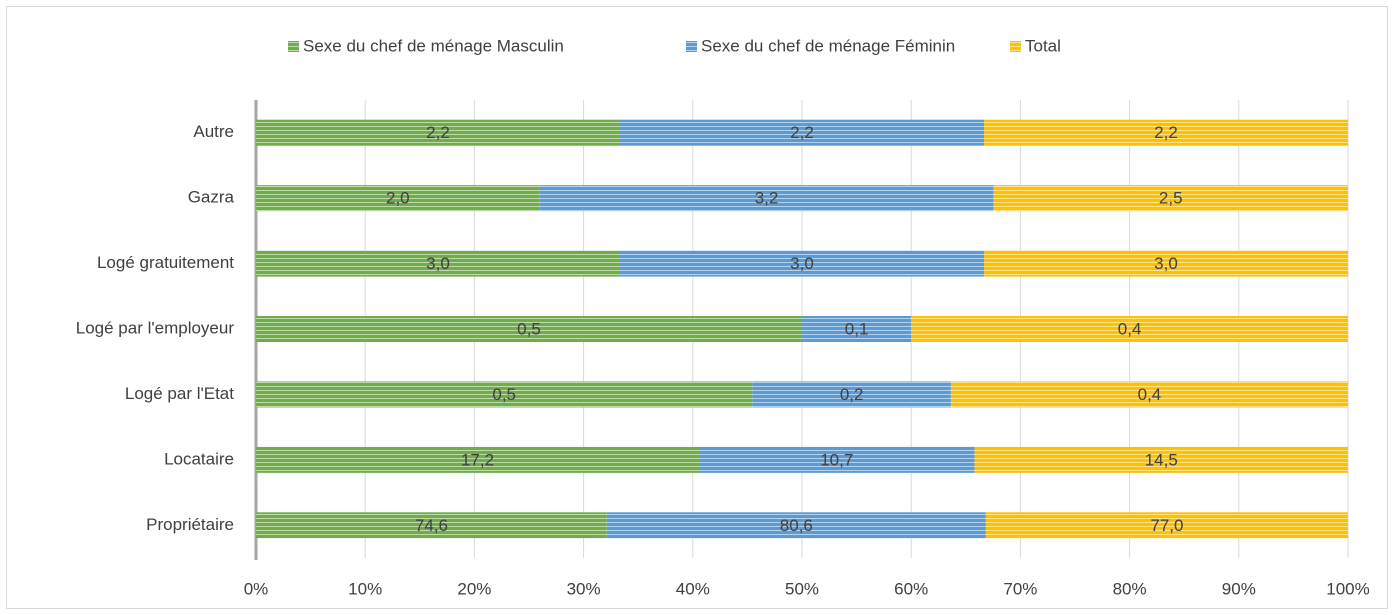 The width and height of the screenshot is (1394, 615). What do you see at coordinates (1347, 588) in the screenshot?
I see `x-tick-label: 100%` at bounding box center [1347, 588].